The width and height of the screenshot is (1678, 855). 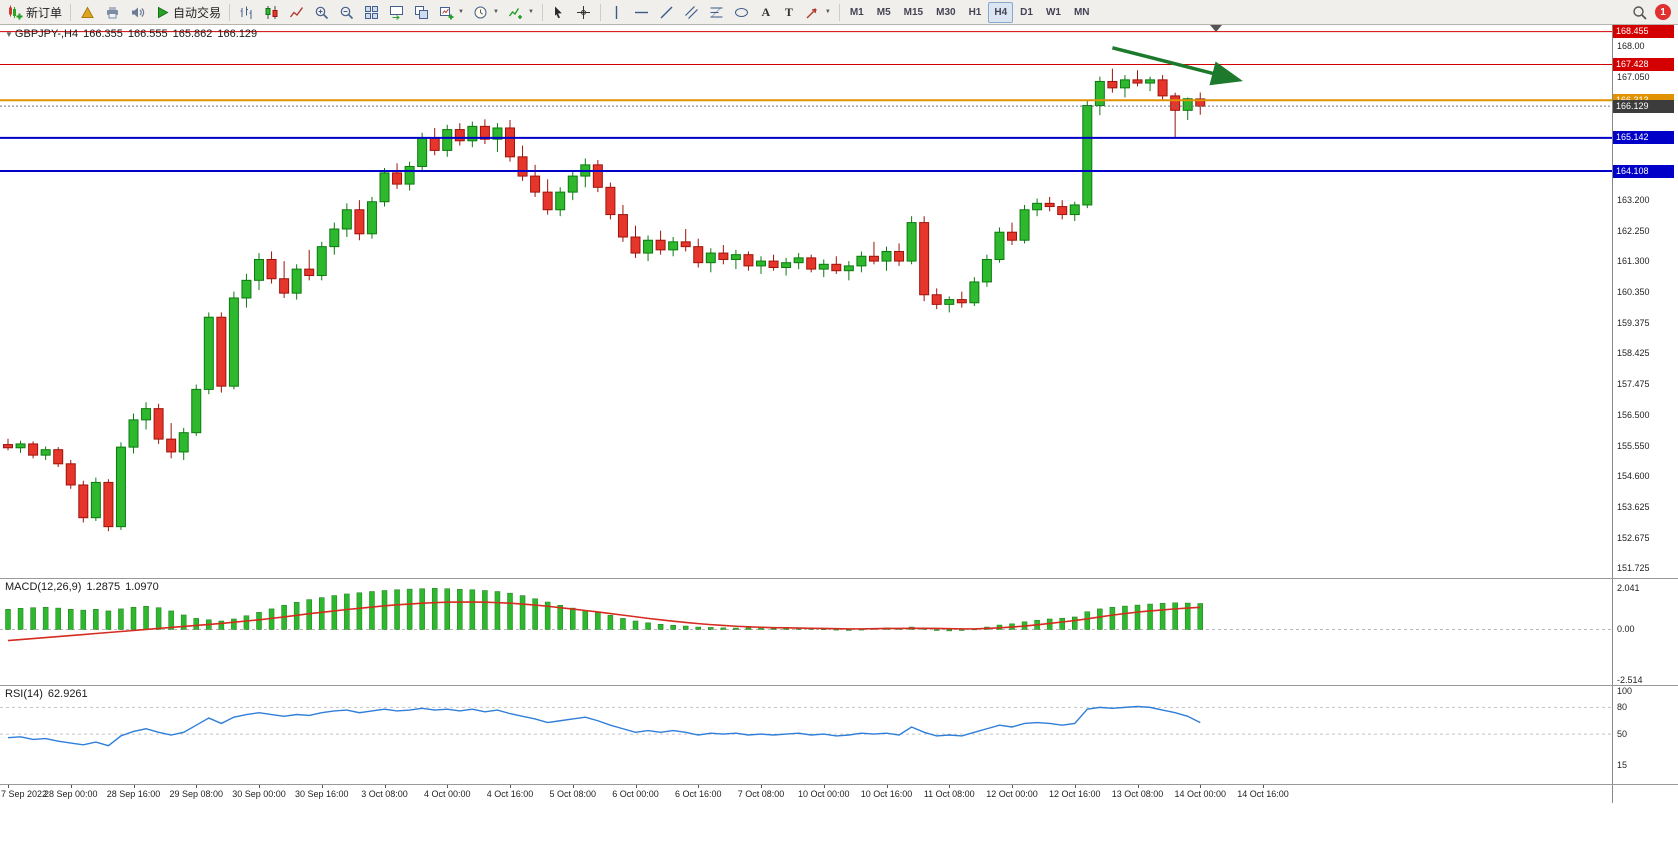 I want to click on toolbar: 新订单 自动交易, so click(x=839, y=12).